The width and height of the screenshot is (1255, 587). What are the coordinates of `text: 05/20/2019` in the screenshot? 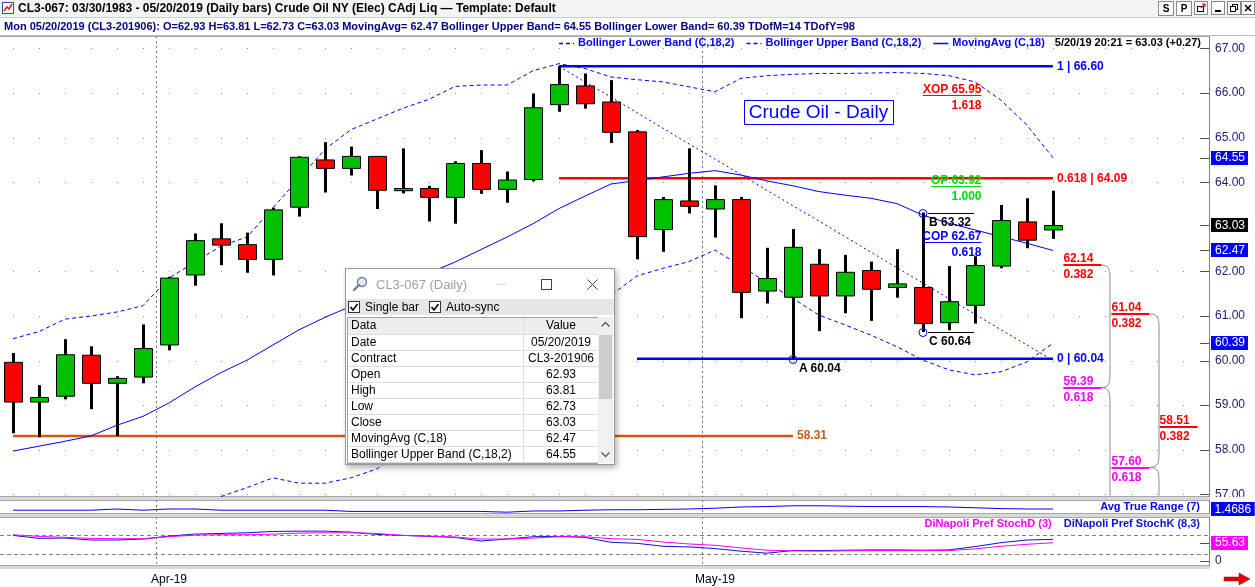 It's located at (561, 342).